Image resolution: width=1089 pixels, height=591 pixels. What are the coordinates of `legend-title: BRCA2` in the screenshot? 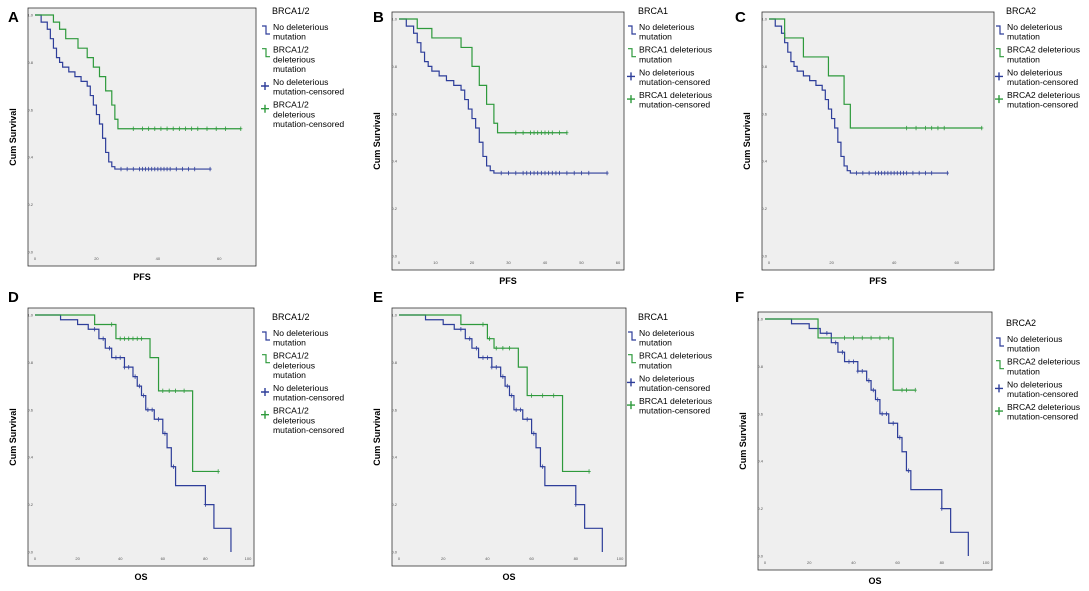 It's located at (1021, 11).